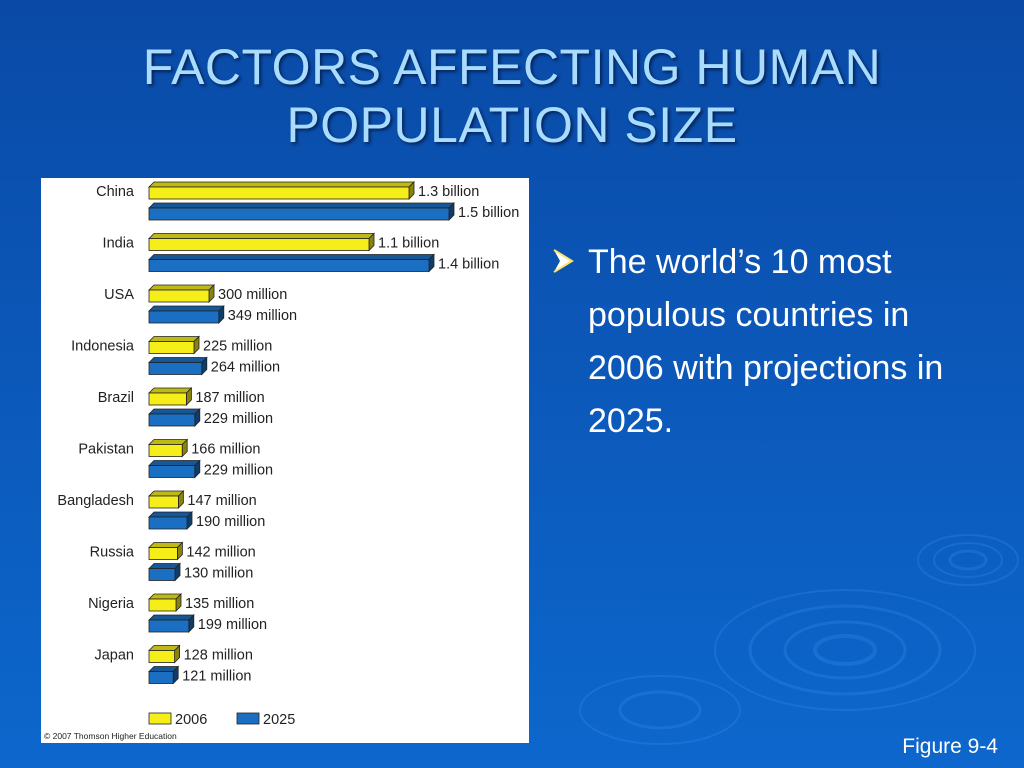 This screenshot has height=768, width=1024. I want to click on category-label-russia: Russia, so click(112, 553).